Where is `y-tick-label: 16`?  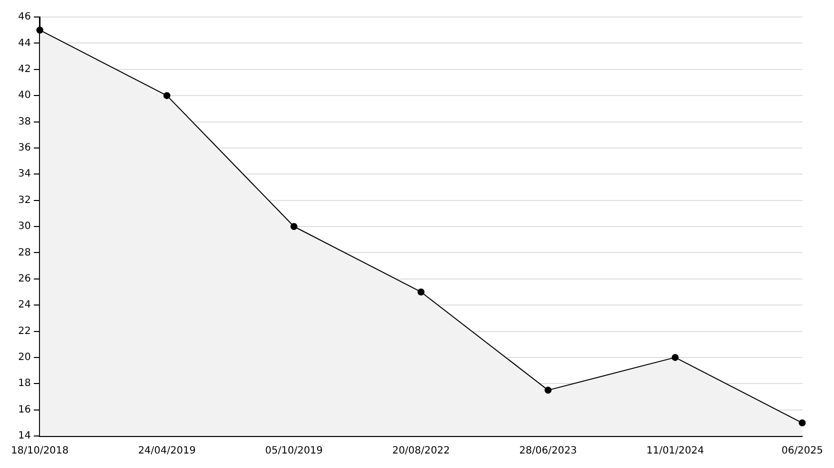 y-tick-label: 16 is located at coordinates (24, 410).